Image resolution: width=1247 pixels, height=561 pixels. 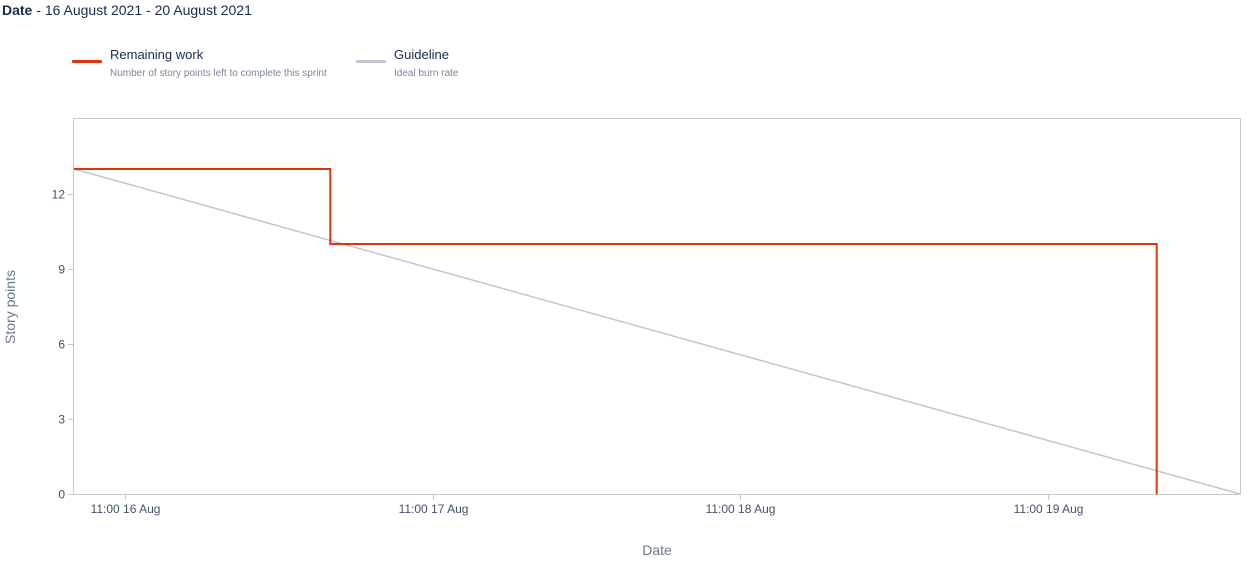 I want to click on date-range-label: Date, so click(x=17, y=10).